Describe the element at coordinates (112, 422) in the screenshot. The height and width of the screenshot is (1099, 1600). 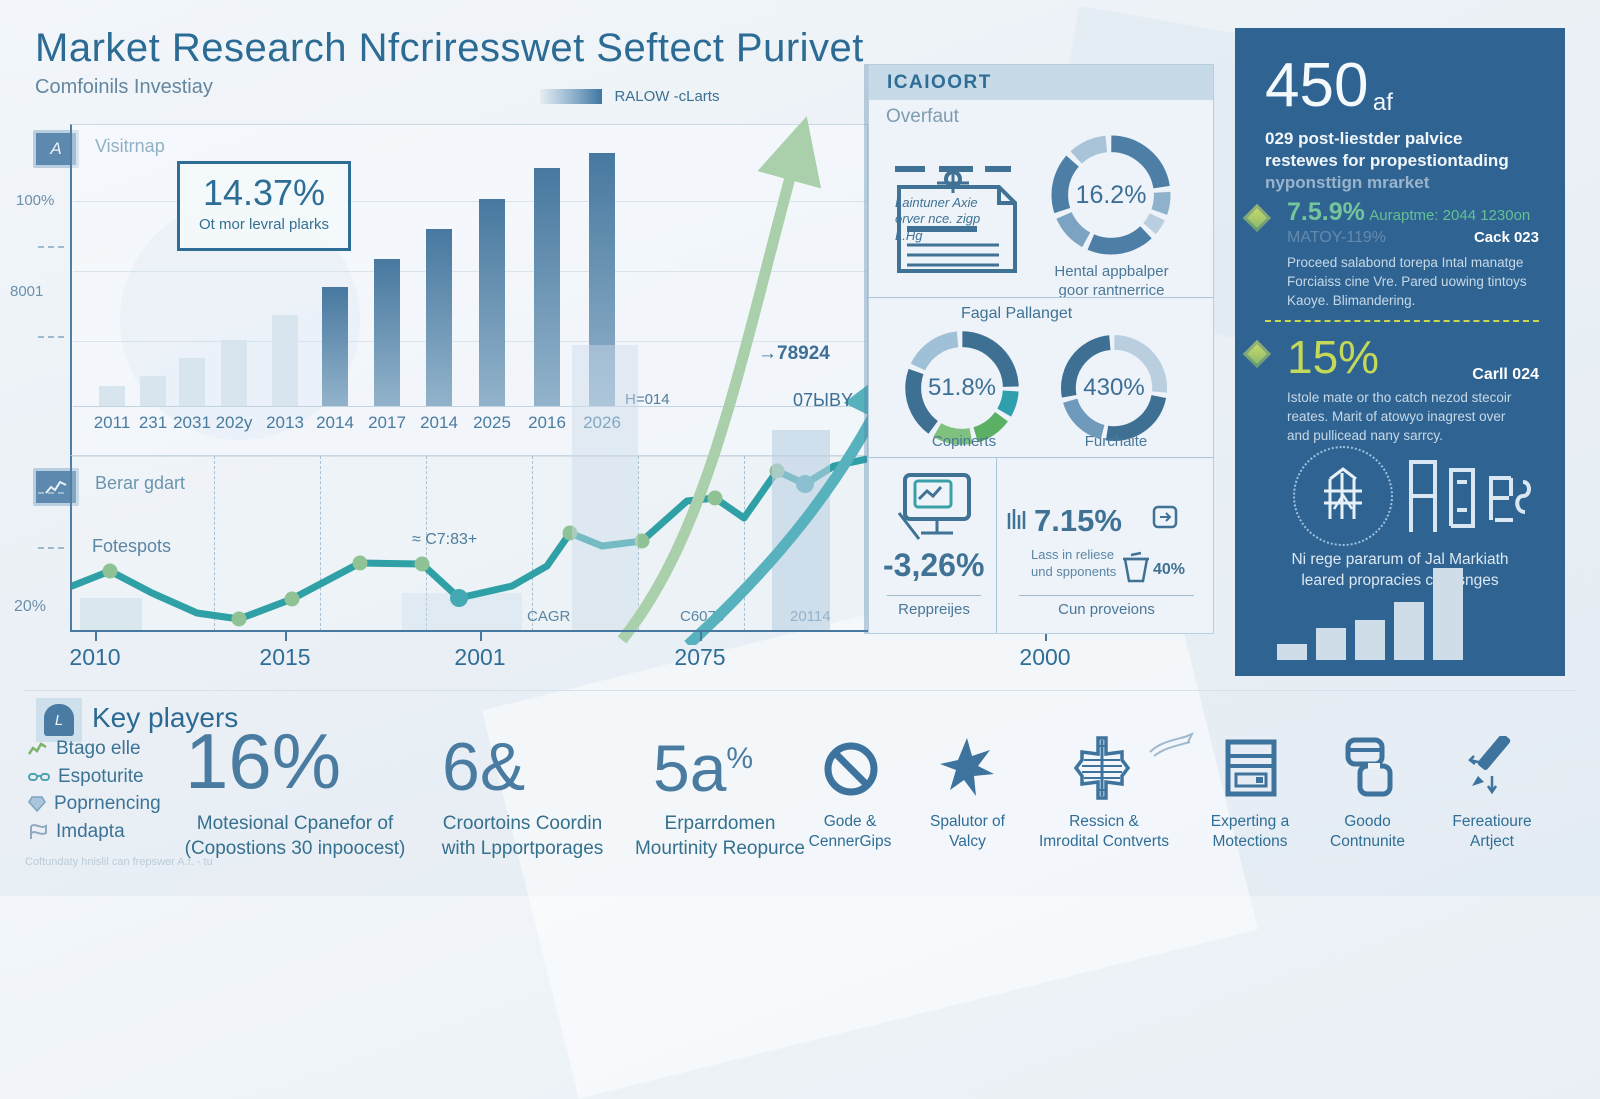
I see `bar-x-label: 2011` at that location.